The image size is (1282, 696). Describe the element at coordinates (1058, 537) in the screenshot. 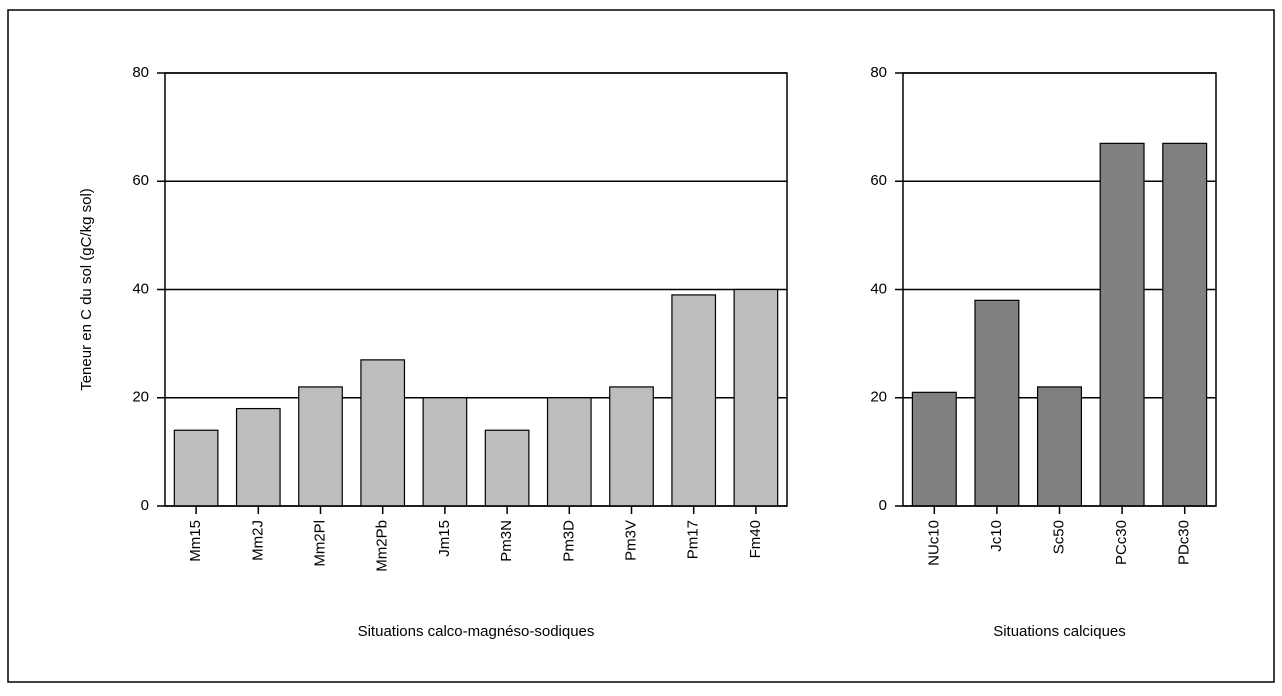

I see `x-tick-label: Sc50` at that location.